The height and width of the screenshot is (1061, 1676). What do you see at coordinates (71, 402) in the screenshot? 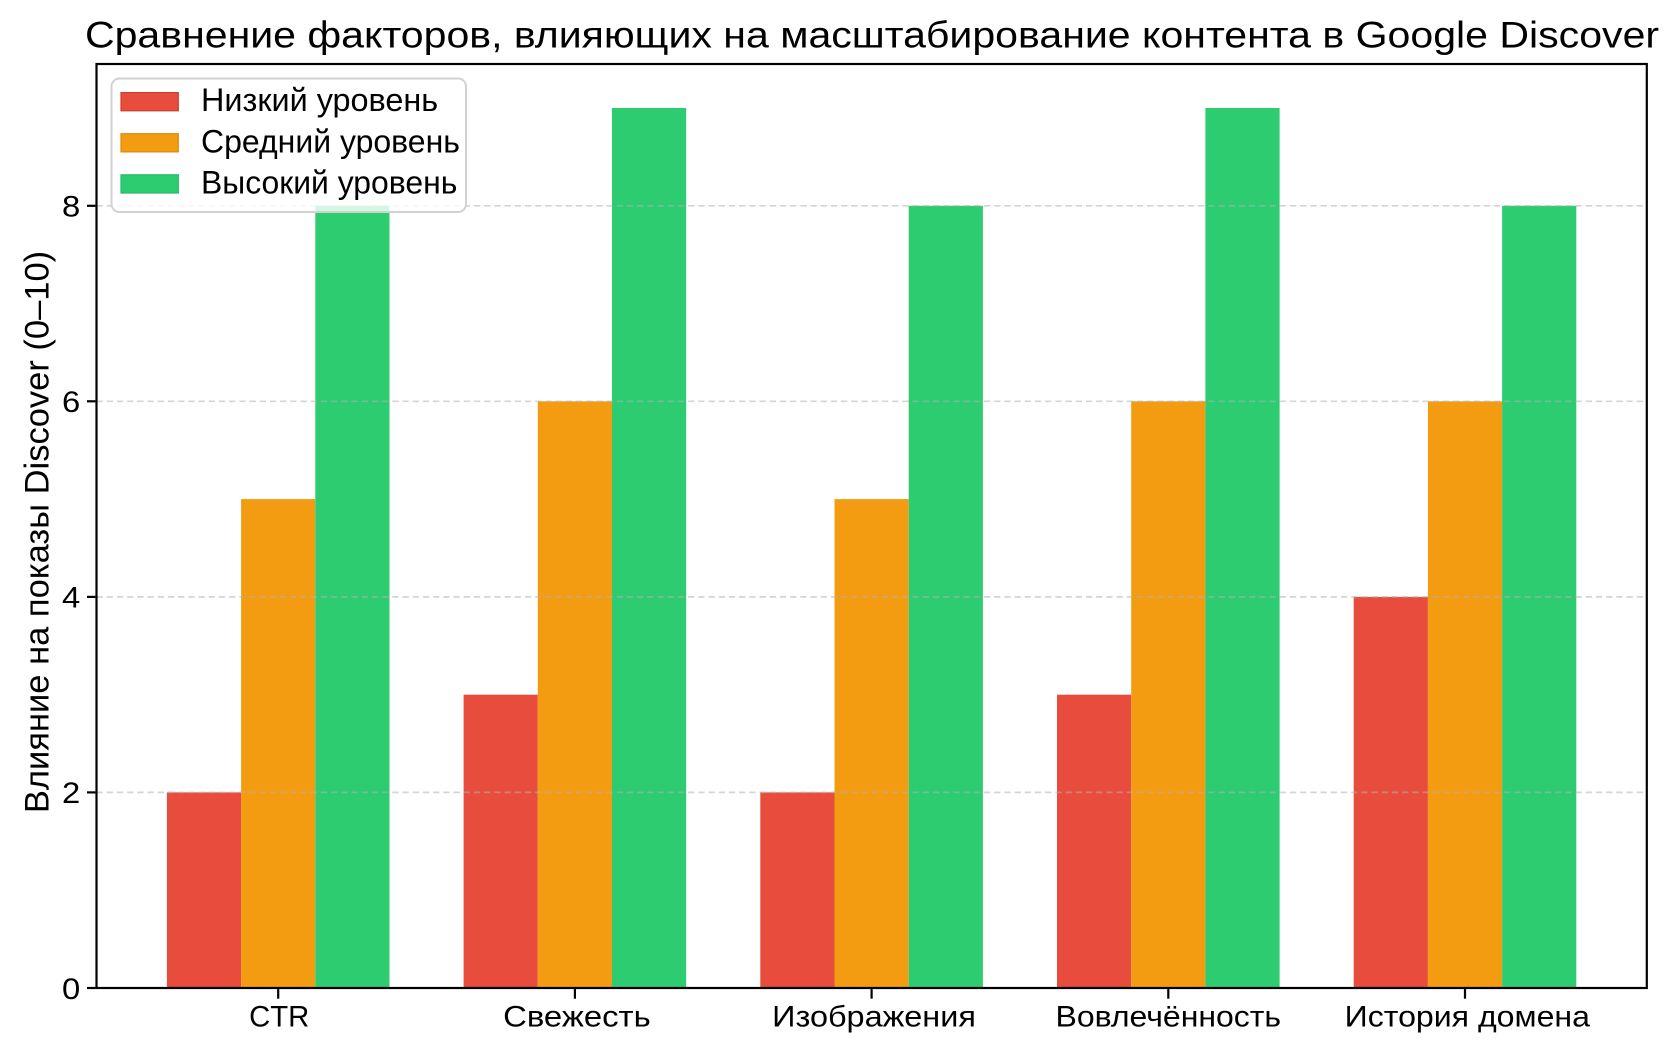
I see `svg-text: 6` at bounding box center [71, 402].